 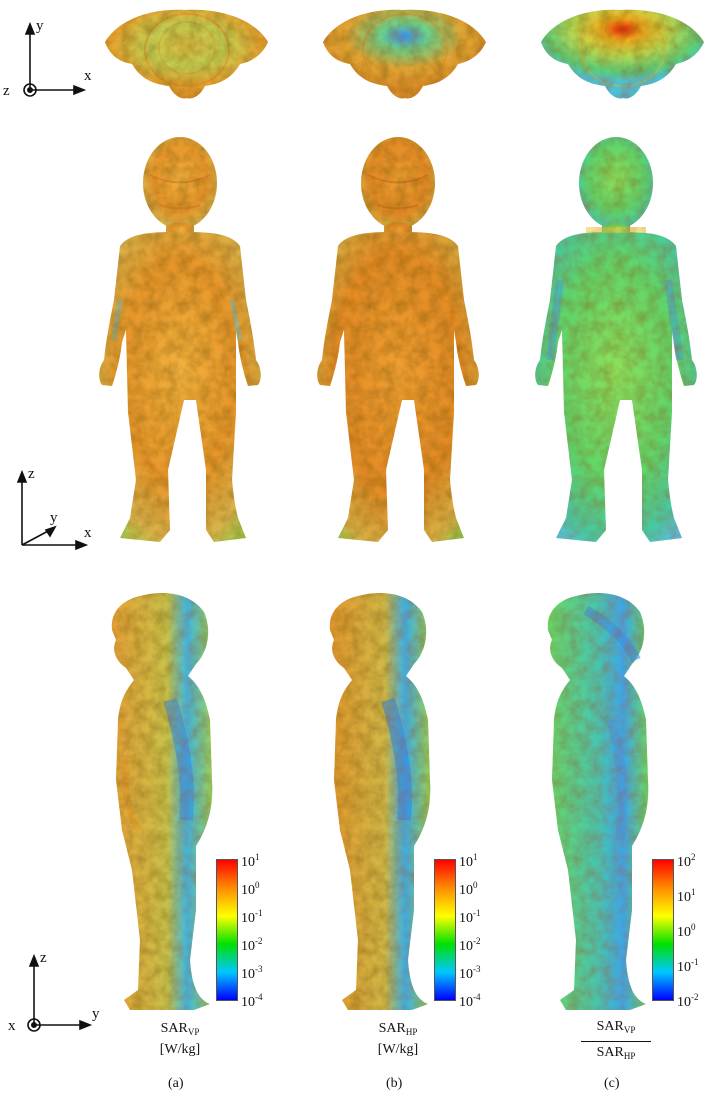 What do you see at coordinates (43, 958) in the screenshot?
I see `axis-label-side-z: z` at bounding box center [43, 958].